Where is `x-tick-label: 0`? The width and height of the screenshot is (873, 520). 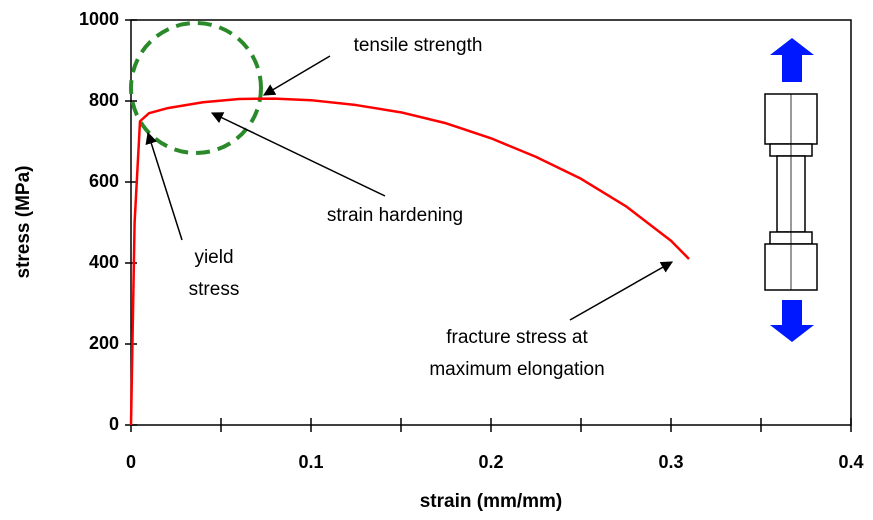 x-tick-label: 0 is located at coordinates (131, 462).